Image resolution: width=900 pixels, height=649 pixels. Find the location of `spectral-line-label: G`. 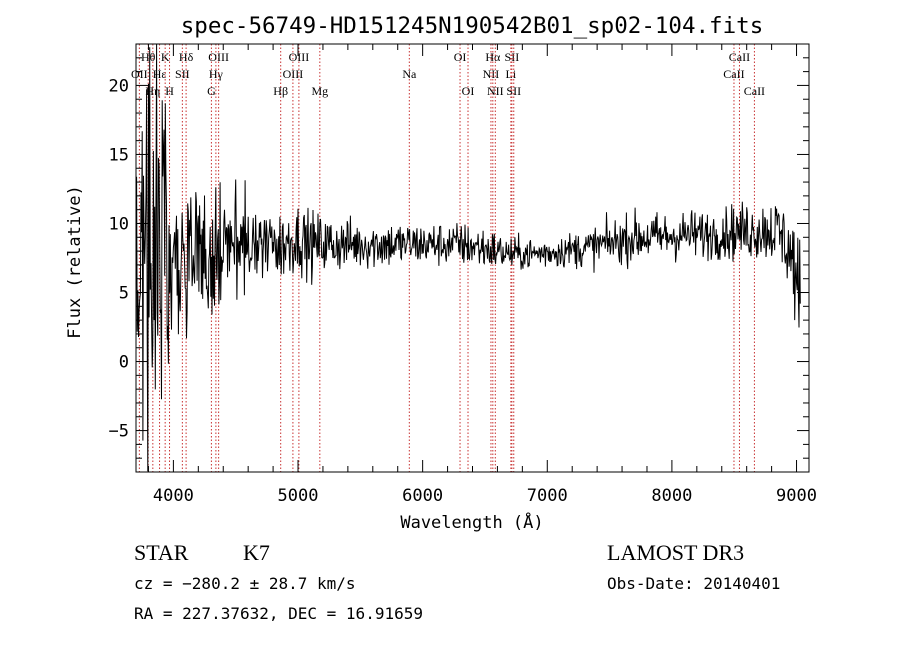

spectral-line-label: G is located at coordinates (211, 91).